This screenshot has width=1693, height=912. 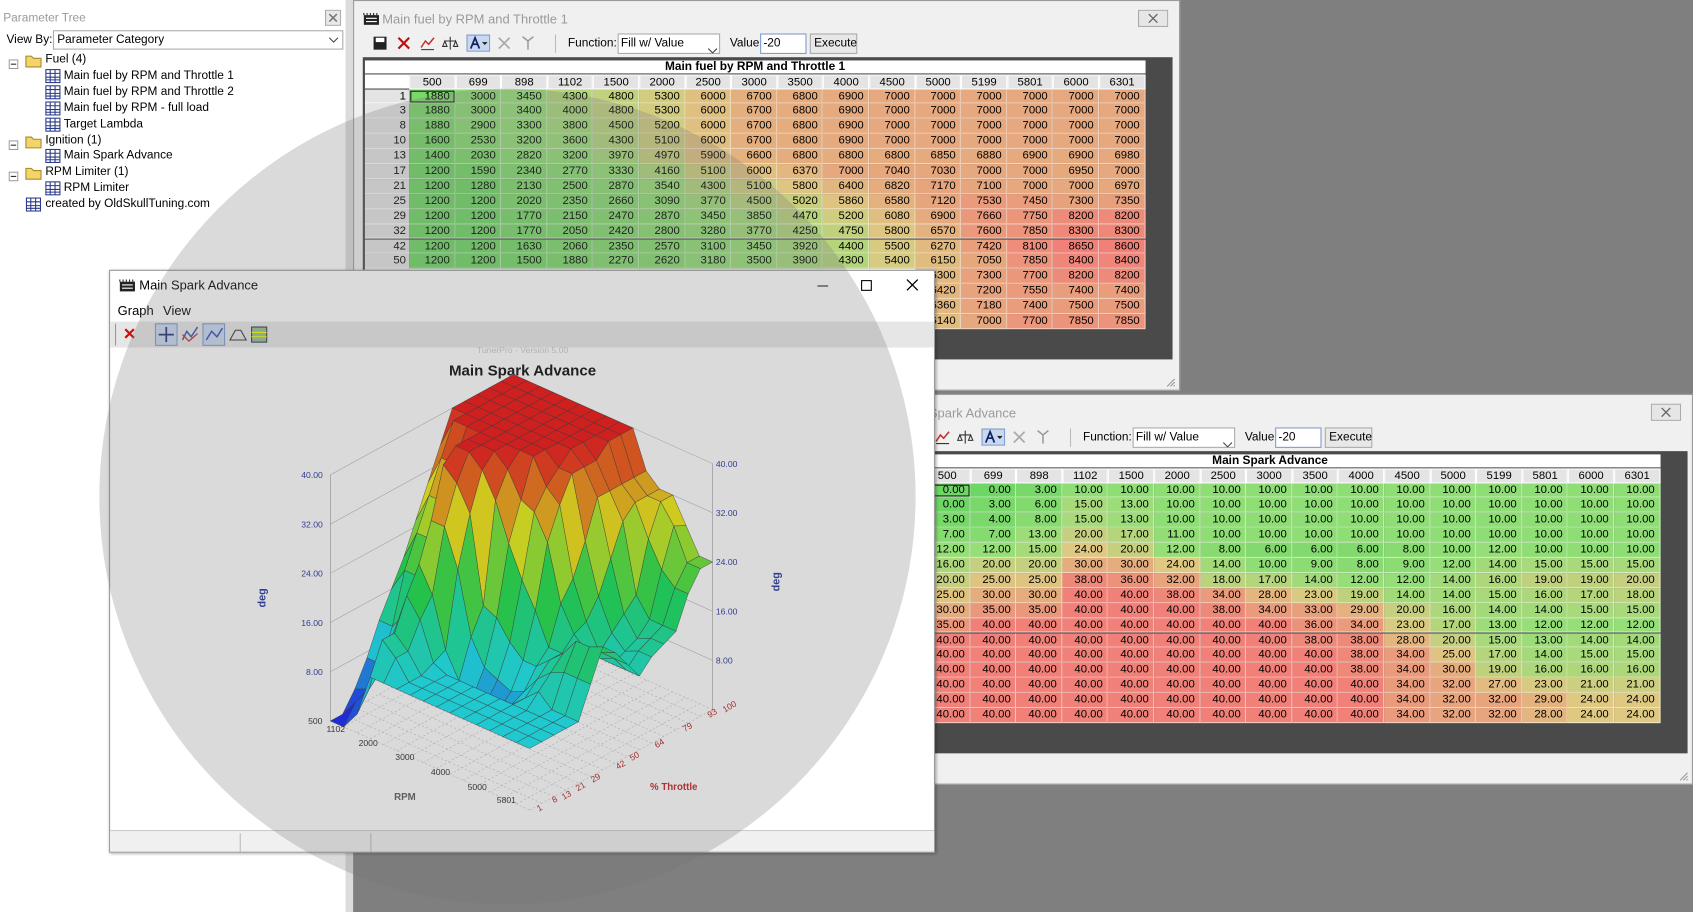 I want to click on table-cell: 7420, so click(x=984, y=246).